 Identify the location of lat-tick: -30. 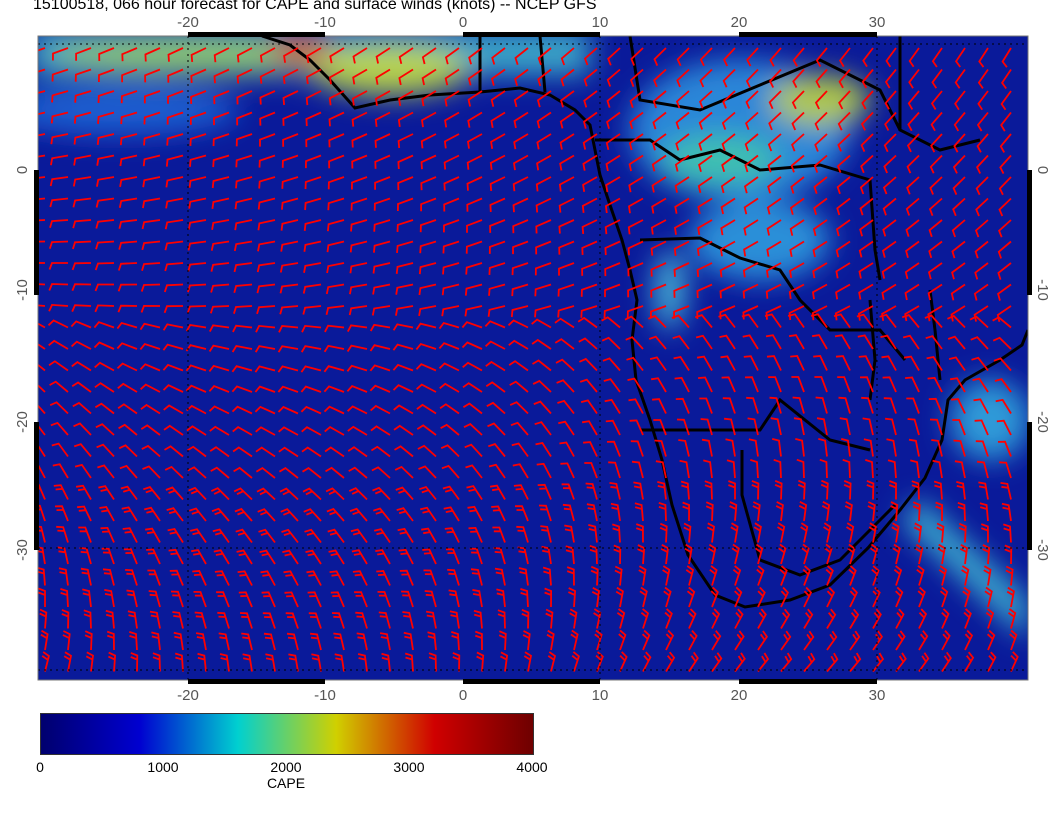
(1042, 550).